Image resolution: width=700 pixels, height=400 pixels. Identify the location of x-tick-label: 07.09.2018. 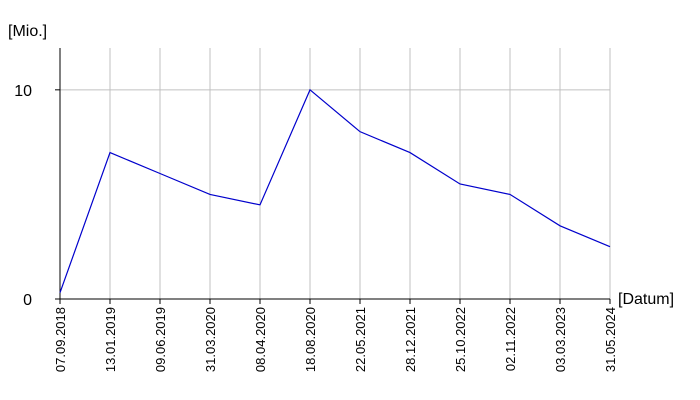
(60, 339).